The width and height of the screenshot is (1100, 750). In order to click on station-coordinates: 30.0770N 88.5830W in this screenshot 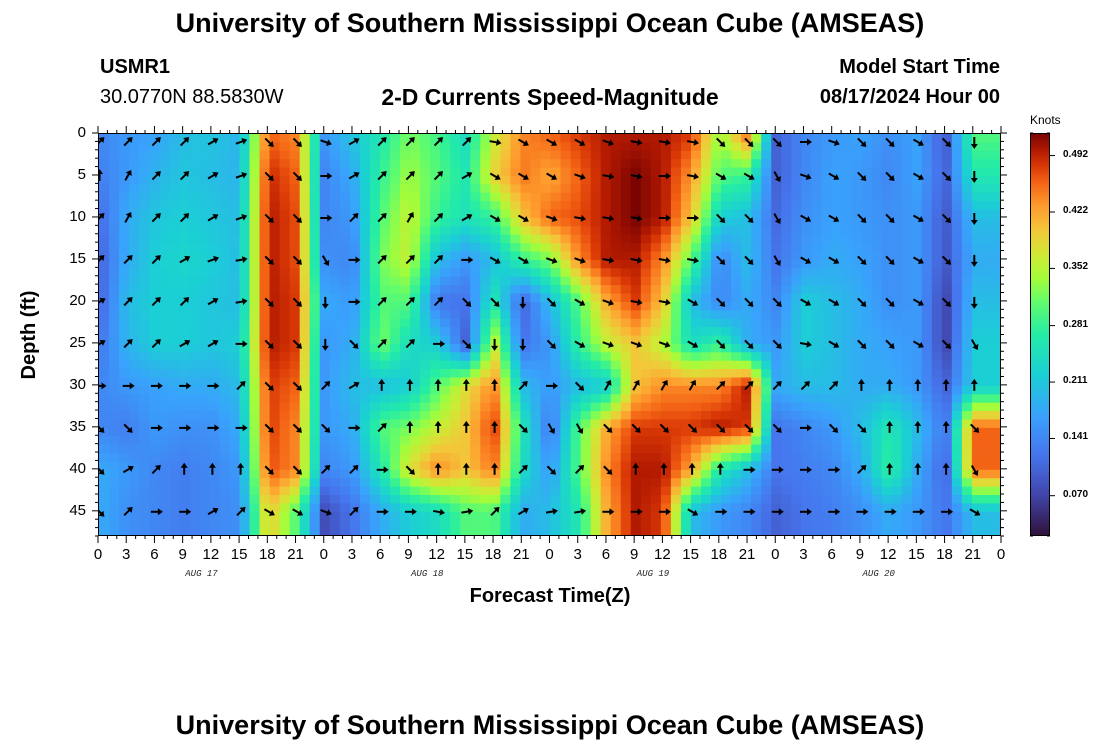, I will do `click(192, 97)`.